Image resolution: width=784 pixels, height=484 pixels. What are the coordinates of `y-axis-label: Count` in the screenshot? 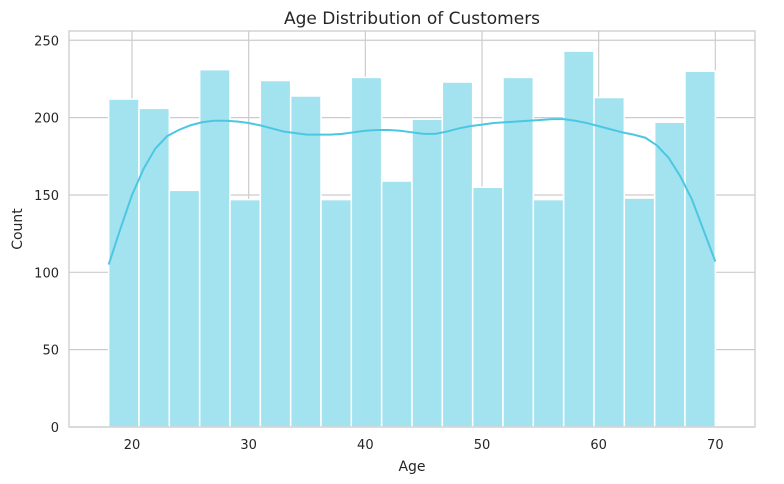 It's located at (18, 229).